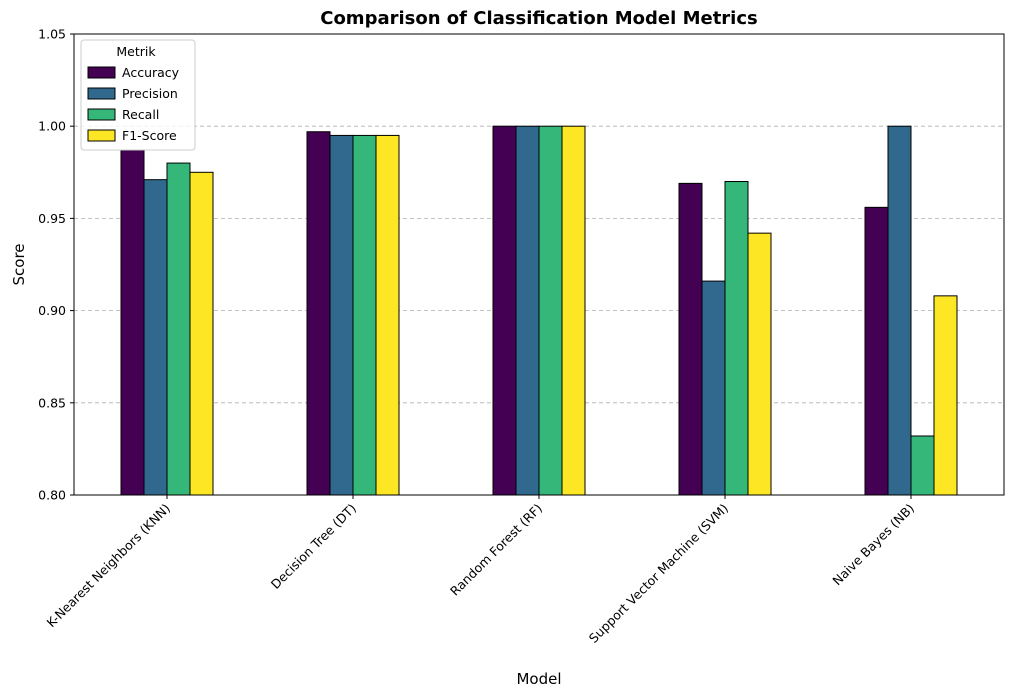 The height and width of the screenshot is (698, 1014). I want to click on y-axis-ticks: 0.80 0.85 0.90 0.95 1.00 1.05, so click(56, 265).